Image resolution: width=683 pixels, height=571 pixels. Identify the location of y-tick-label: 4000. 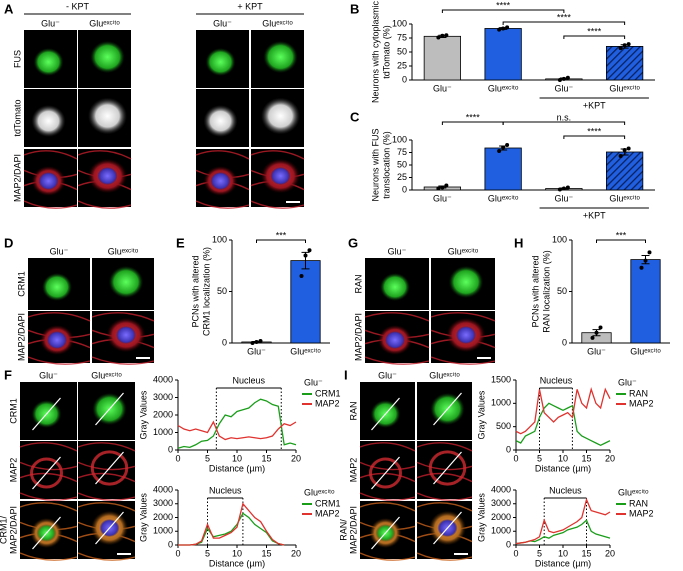
(501, 489).